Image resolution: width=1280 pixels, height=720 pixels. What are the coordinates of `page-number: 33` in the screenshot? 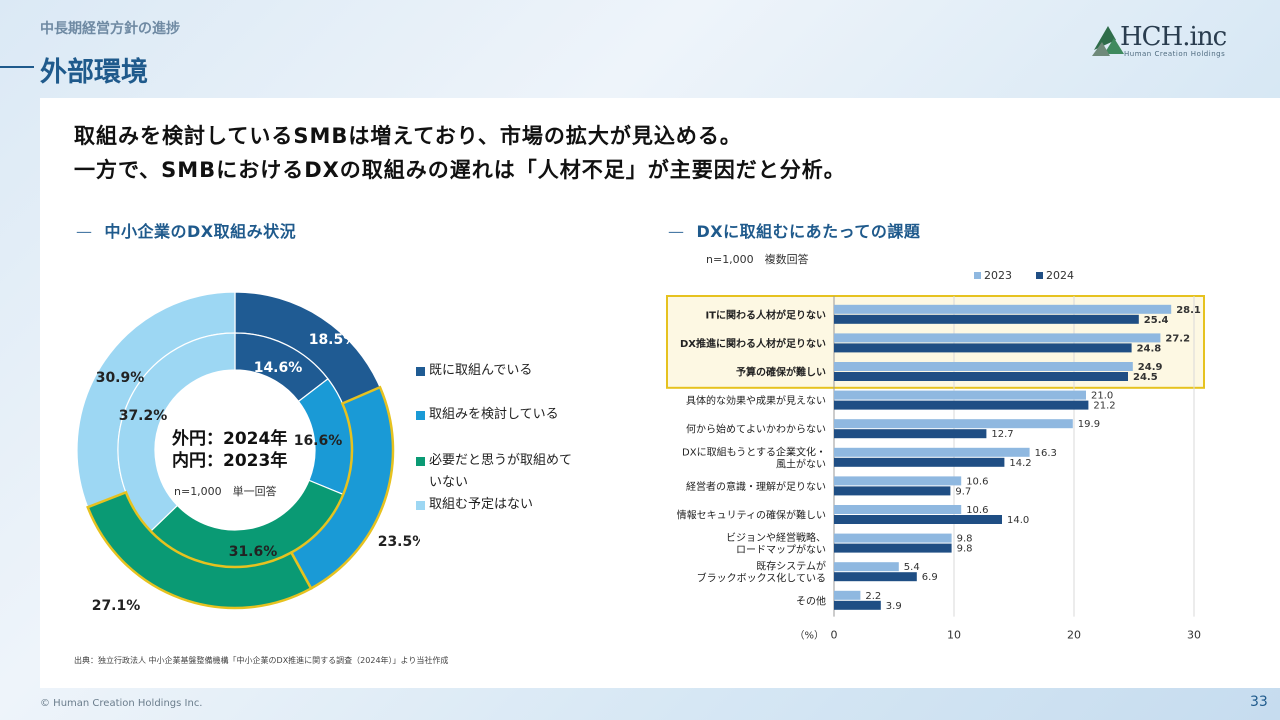 It's located at (1259, 702).